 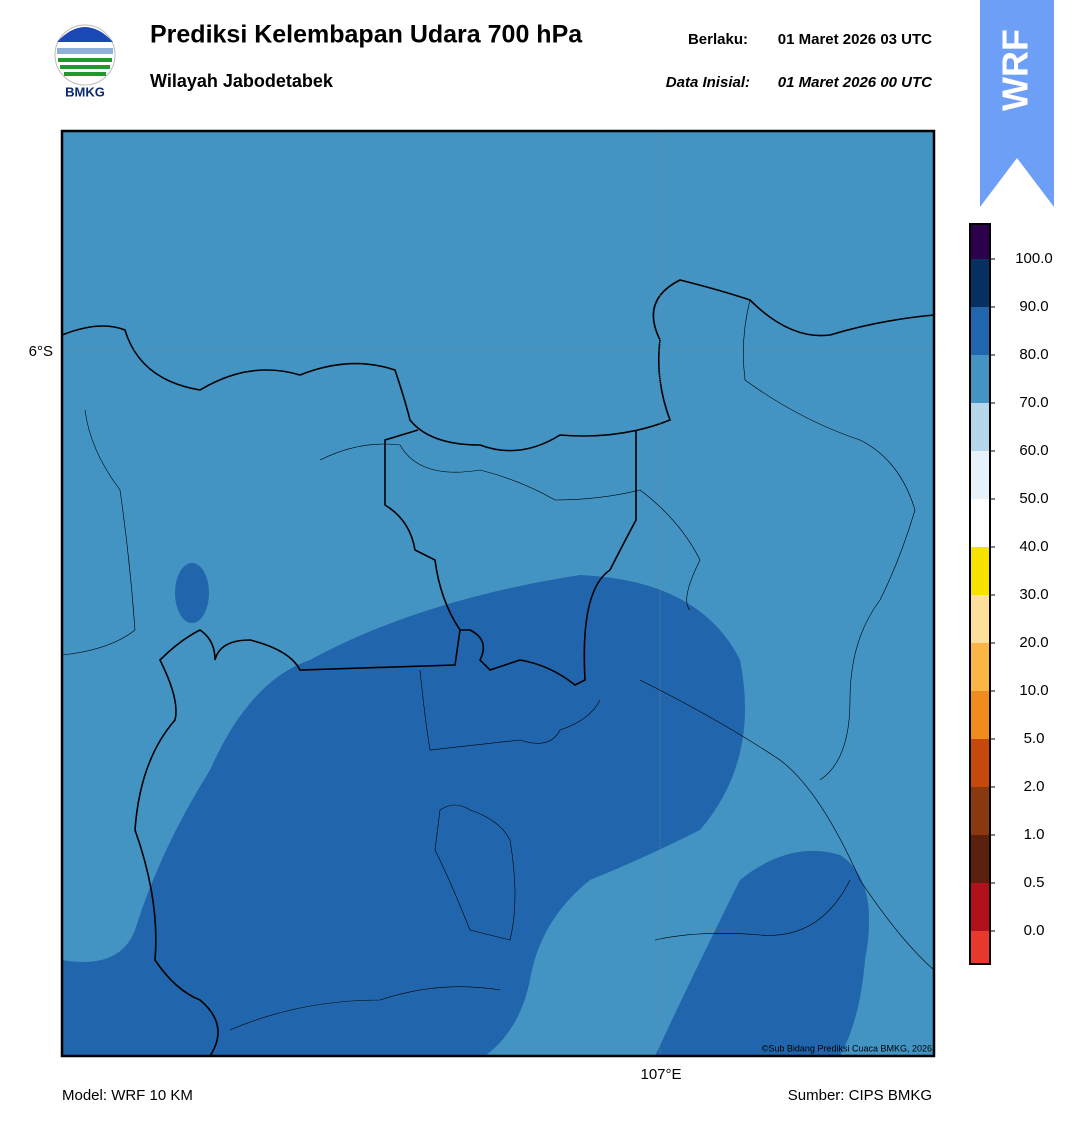 What do you see at coordinates (718, 39) in the screenshot?
I see `valid-label: Berlaku:` at bounding box center [718, 39].